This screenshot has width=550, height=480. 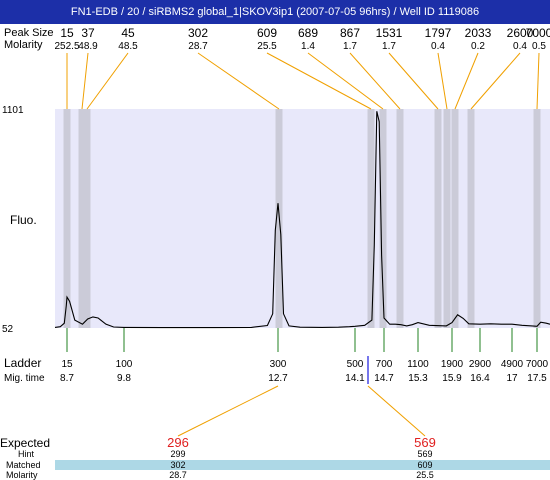 I want to click on hint-value: 569, so click(x=424, y=454).